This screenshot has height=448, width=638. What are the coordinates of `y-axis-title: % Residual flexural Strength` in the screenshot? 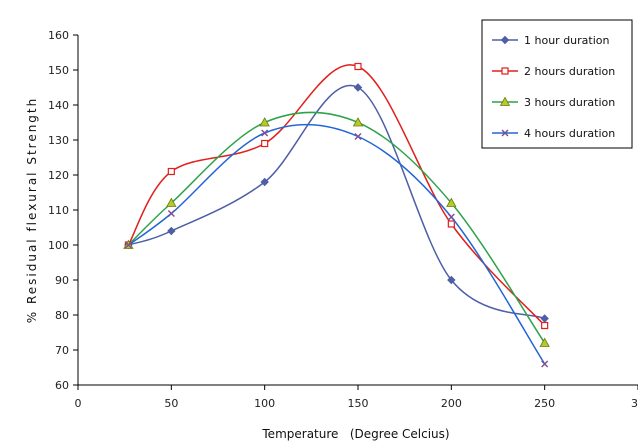 It's located at (32, 210).